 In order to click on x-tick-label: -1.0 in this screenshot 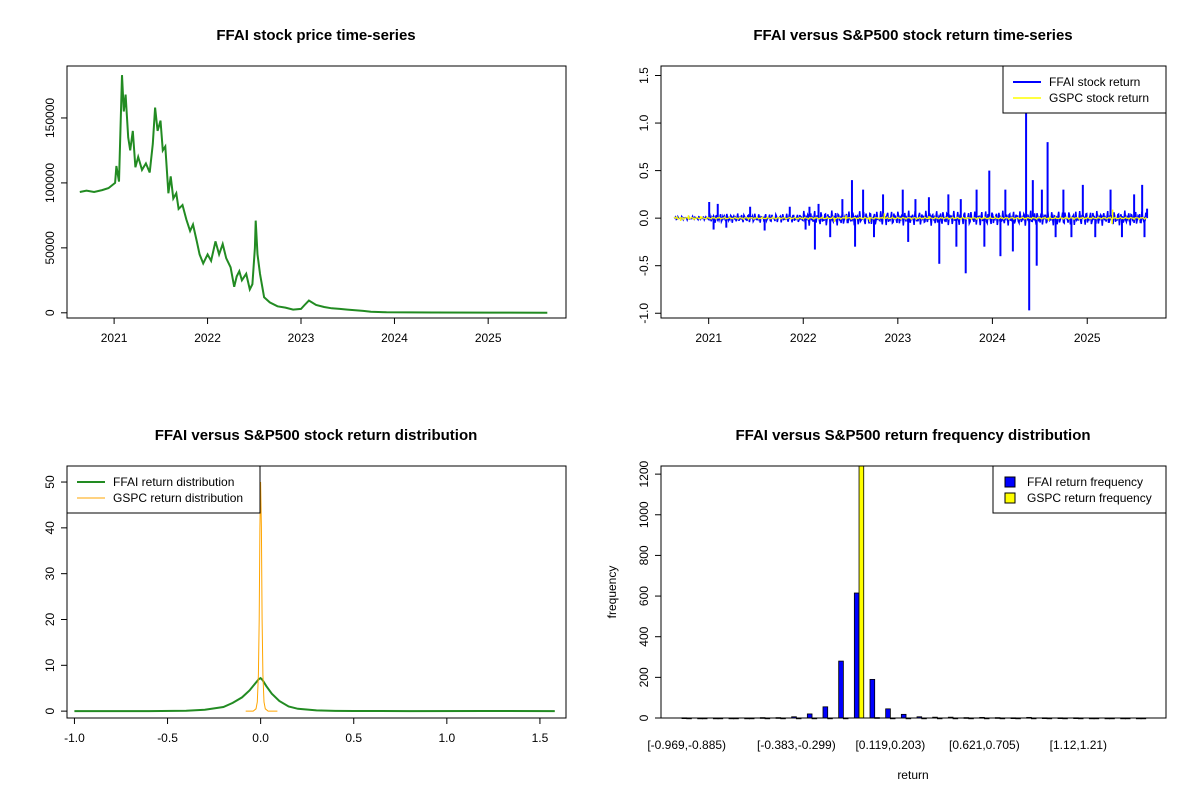, I will do `click(74, 738)`.